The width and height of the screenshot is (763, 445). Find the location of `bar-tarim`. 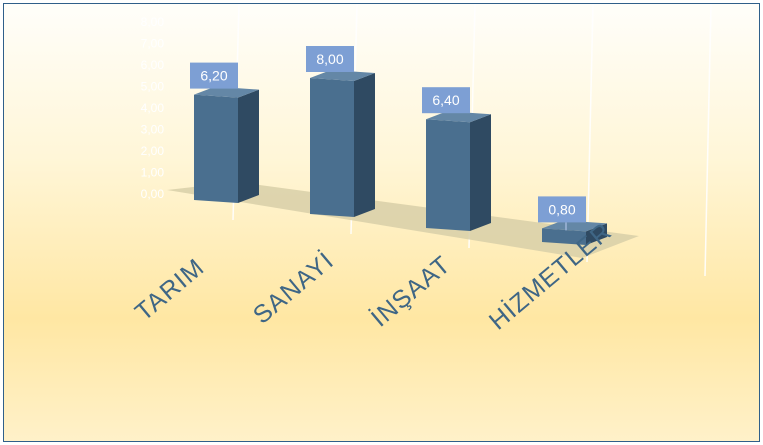

bar-tarim is located at coordinates (226, 145).